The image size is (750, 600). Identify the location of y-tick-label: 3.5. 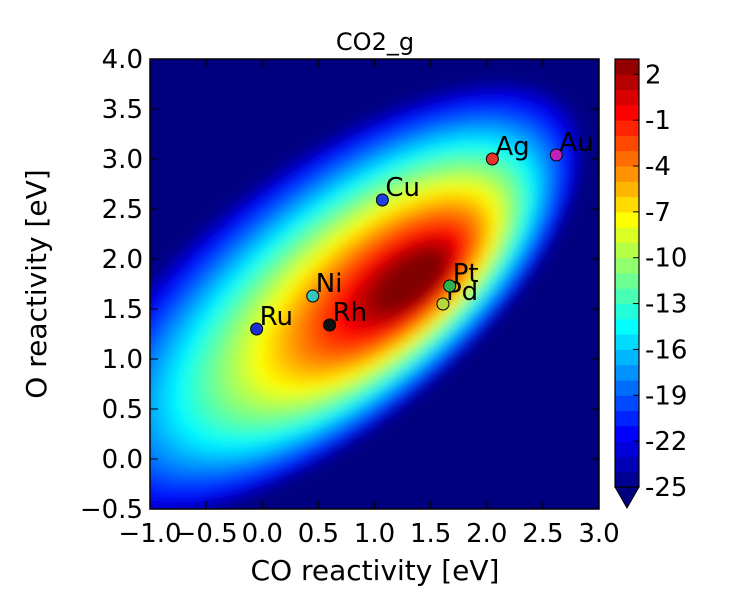
(122, 110).